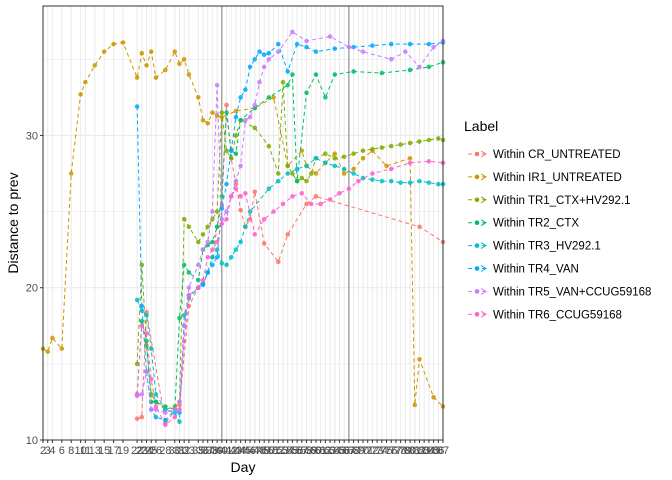  I want to click on x-tick-label: 62, so click(325, 451).